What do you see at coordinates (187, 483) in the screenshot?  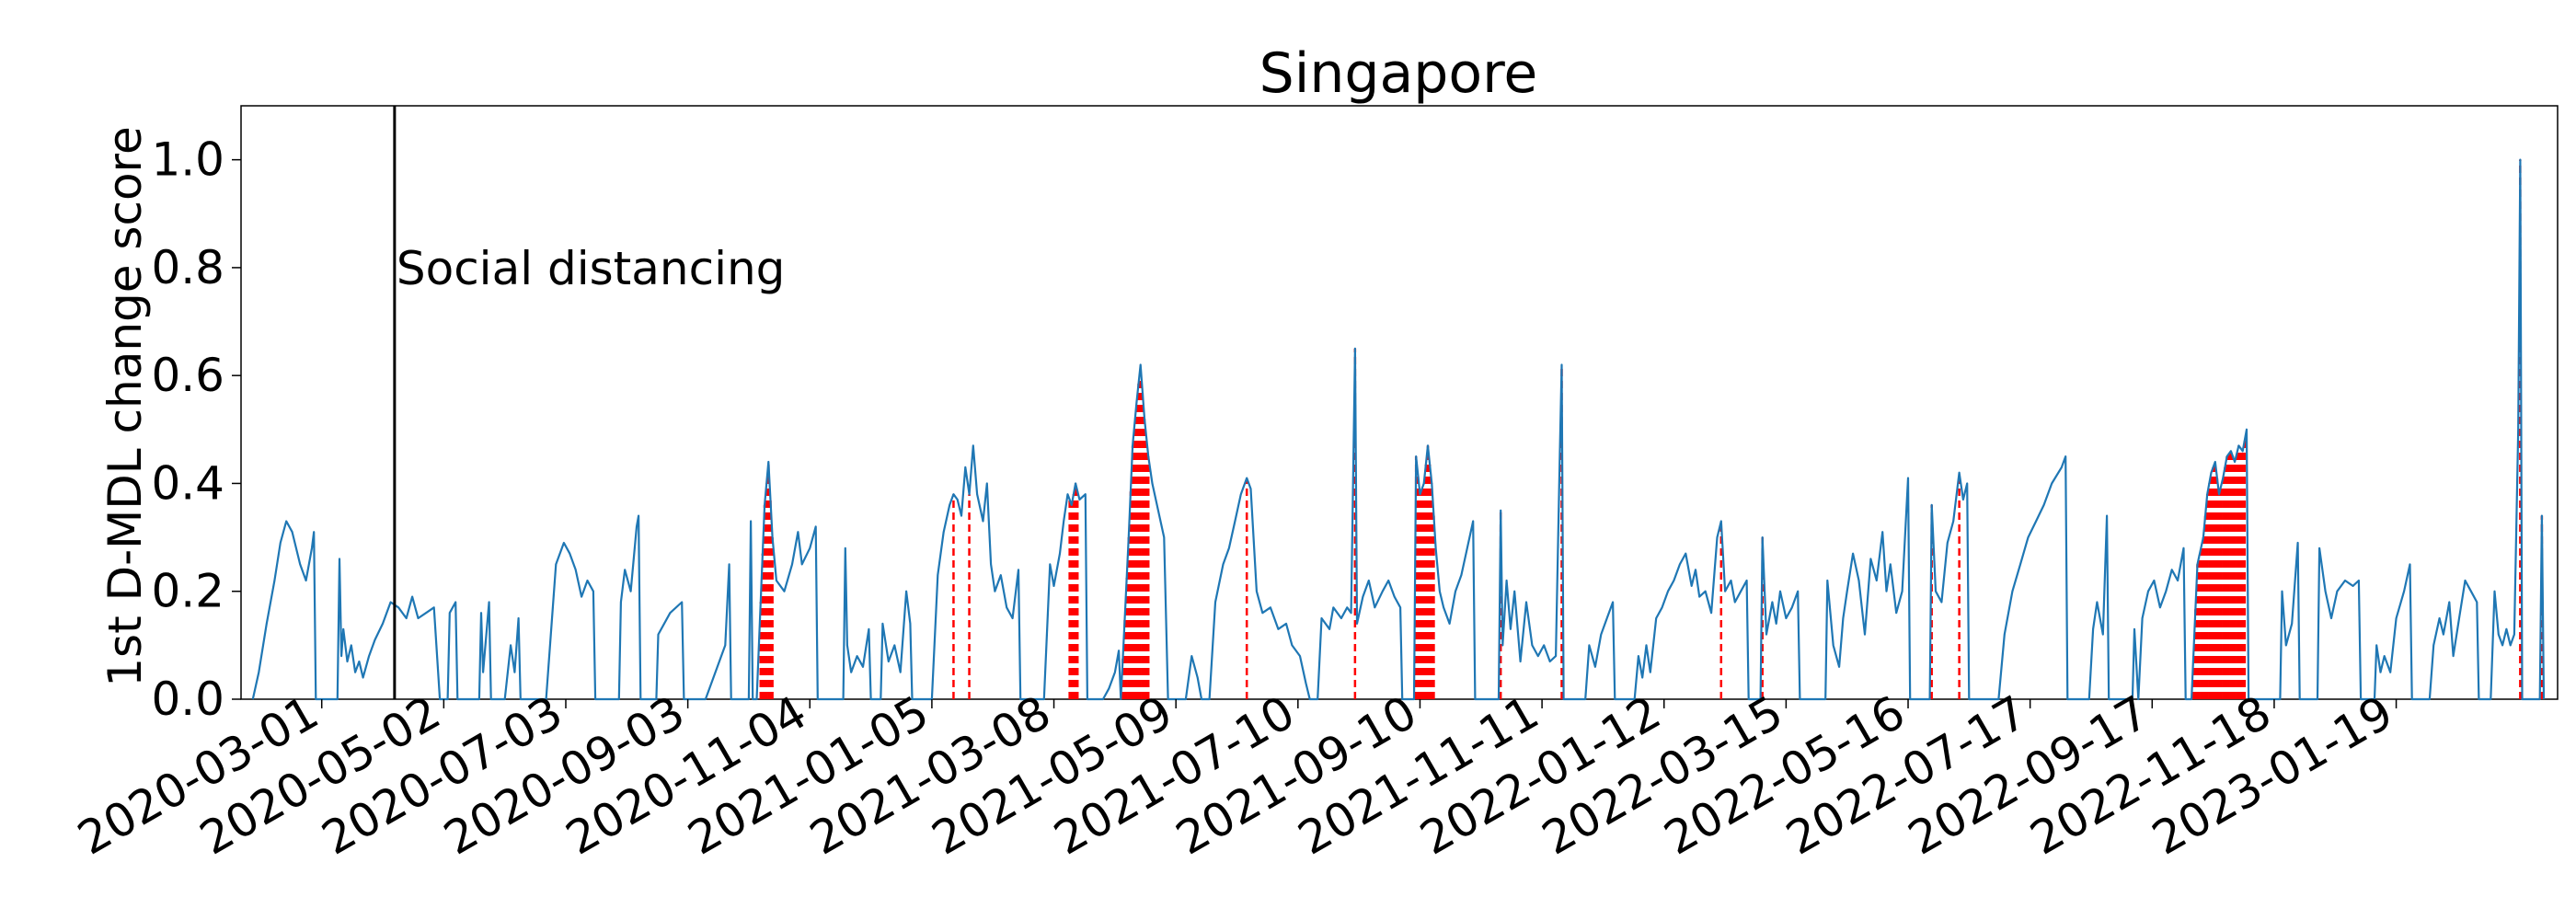 I see `y-tick-label: 0.4` at bounding box center [187, 483].